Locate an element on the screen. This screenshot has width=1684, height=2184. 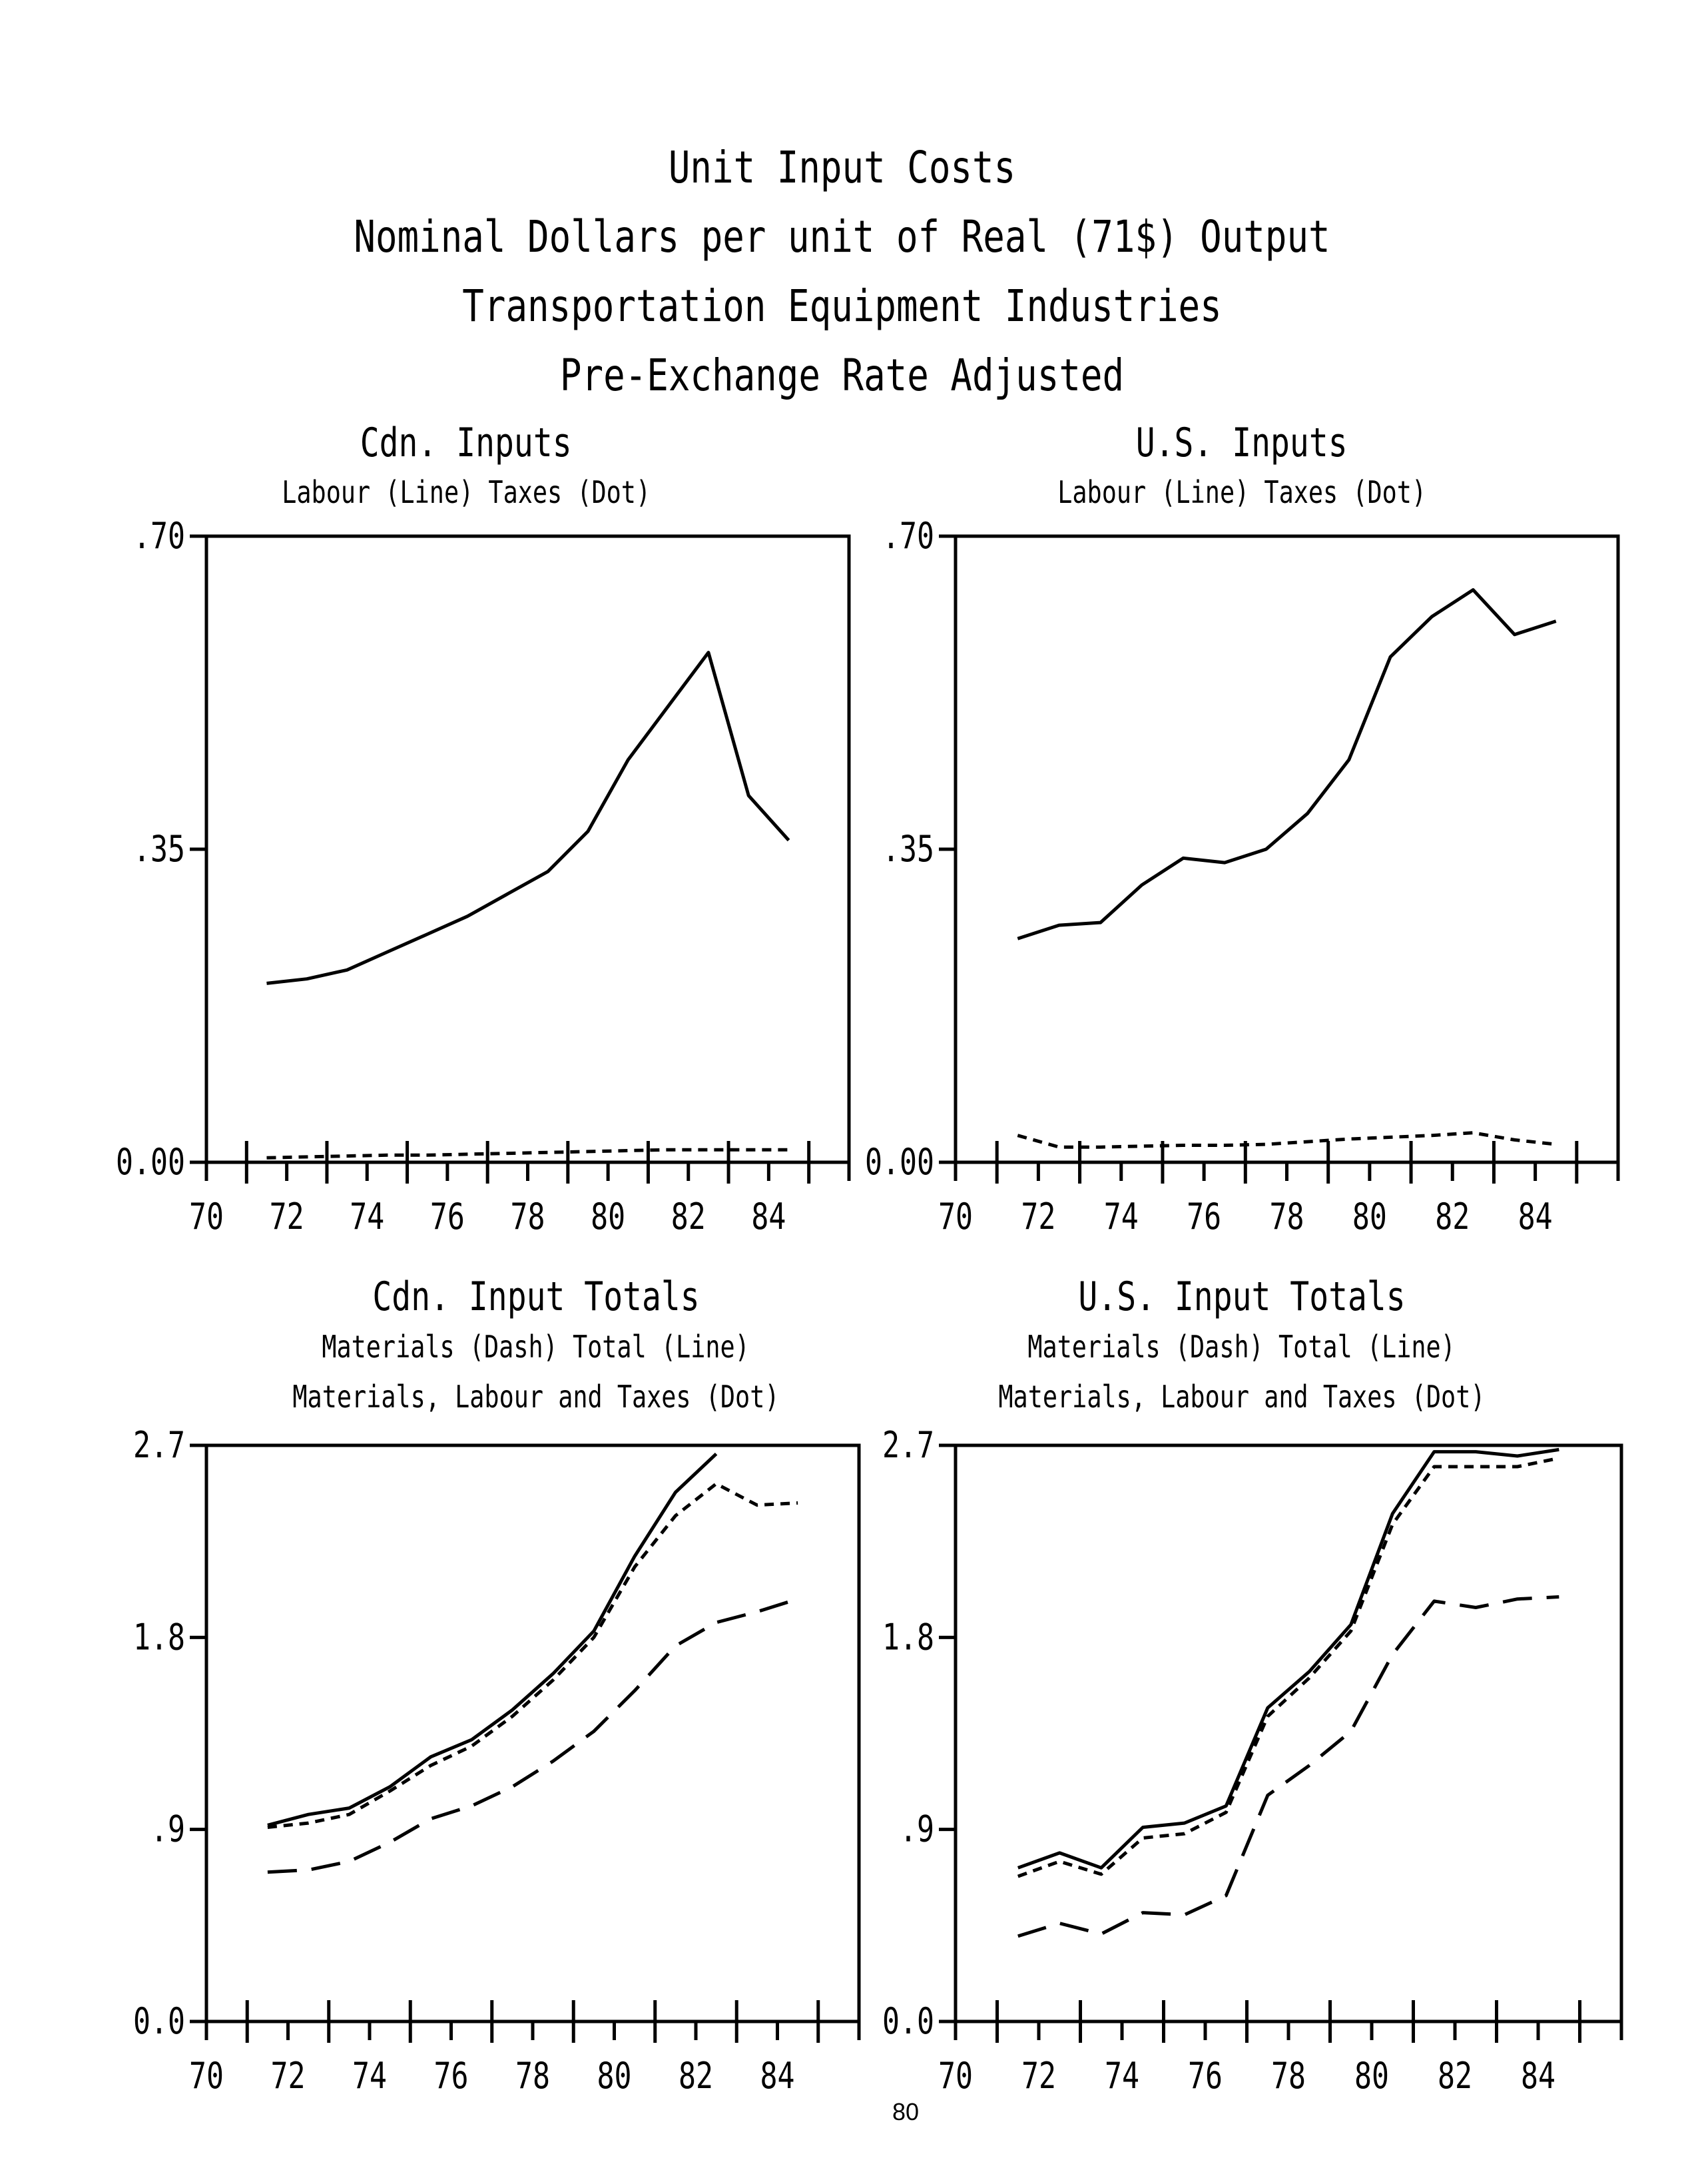
main-title-line-4: Pre-Exchange Rate Adjusted is located at coordinates (842, 375).